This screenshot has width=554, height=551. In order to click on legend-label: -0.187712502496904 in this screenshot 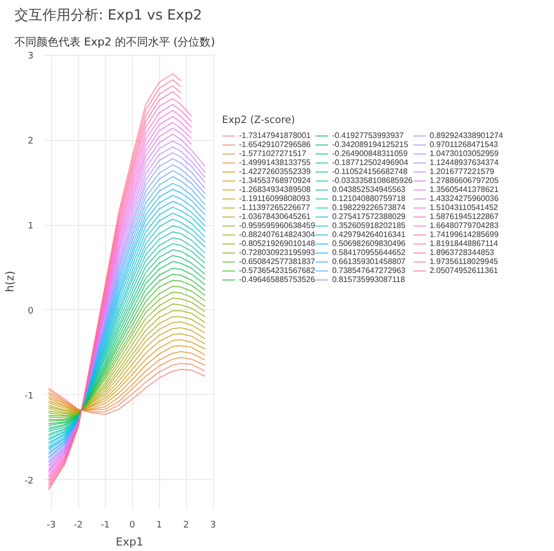, I will do `click(370, 162)`.